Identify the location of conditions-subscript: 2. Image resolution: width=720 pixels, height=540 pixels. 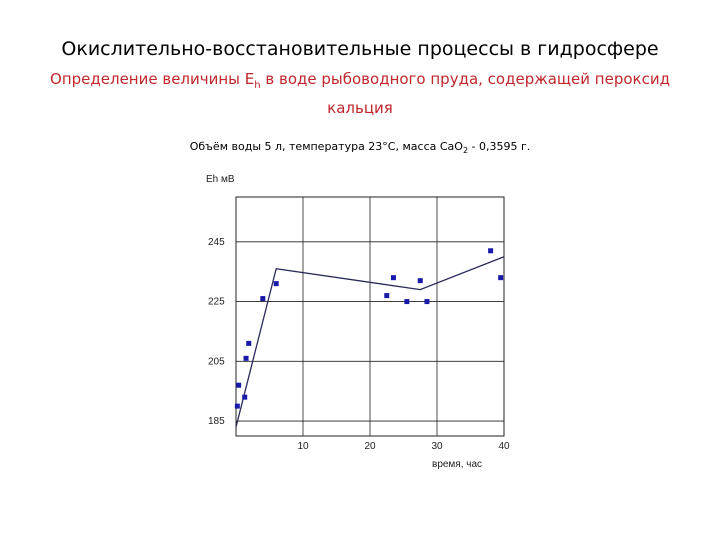
(465, 151).